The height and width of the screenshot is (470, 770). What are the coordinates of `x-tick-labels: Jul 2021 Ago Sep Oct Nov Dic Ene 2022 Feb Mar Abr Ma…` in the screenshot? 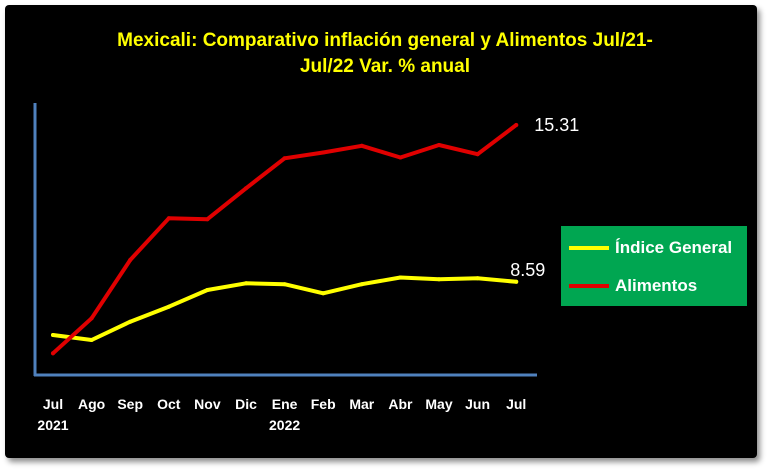 It's located at (281, 414).